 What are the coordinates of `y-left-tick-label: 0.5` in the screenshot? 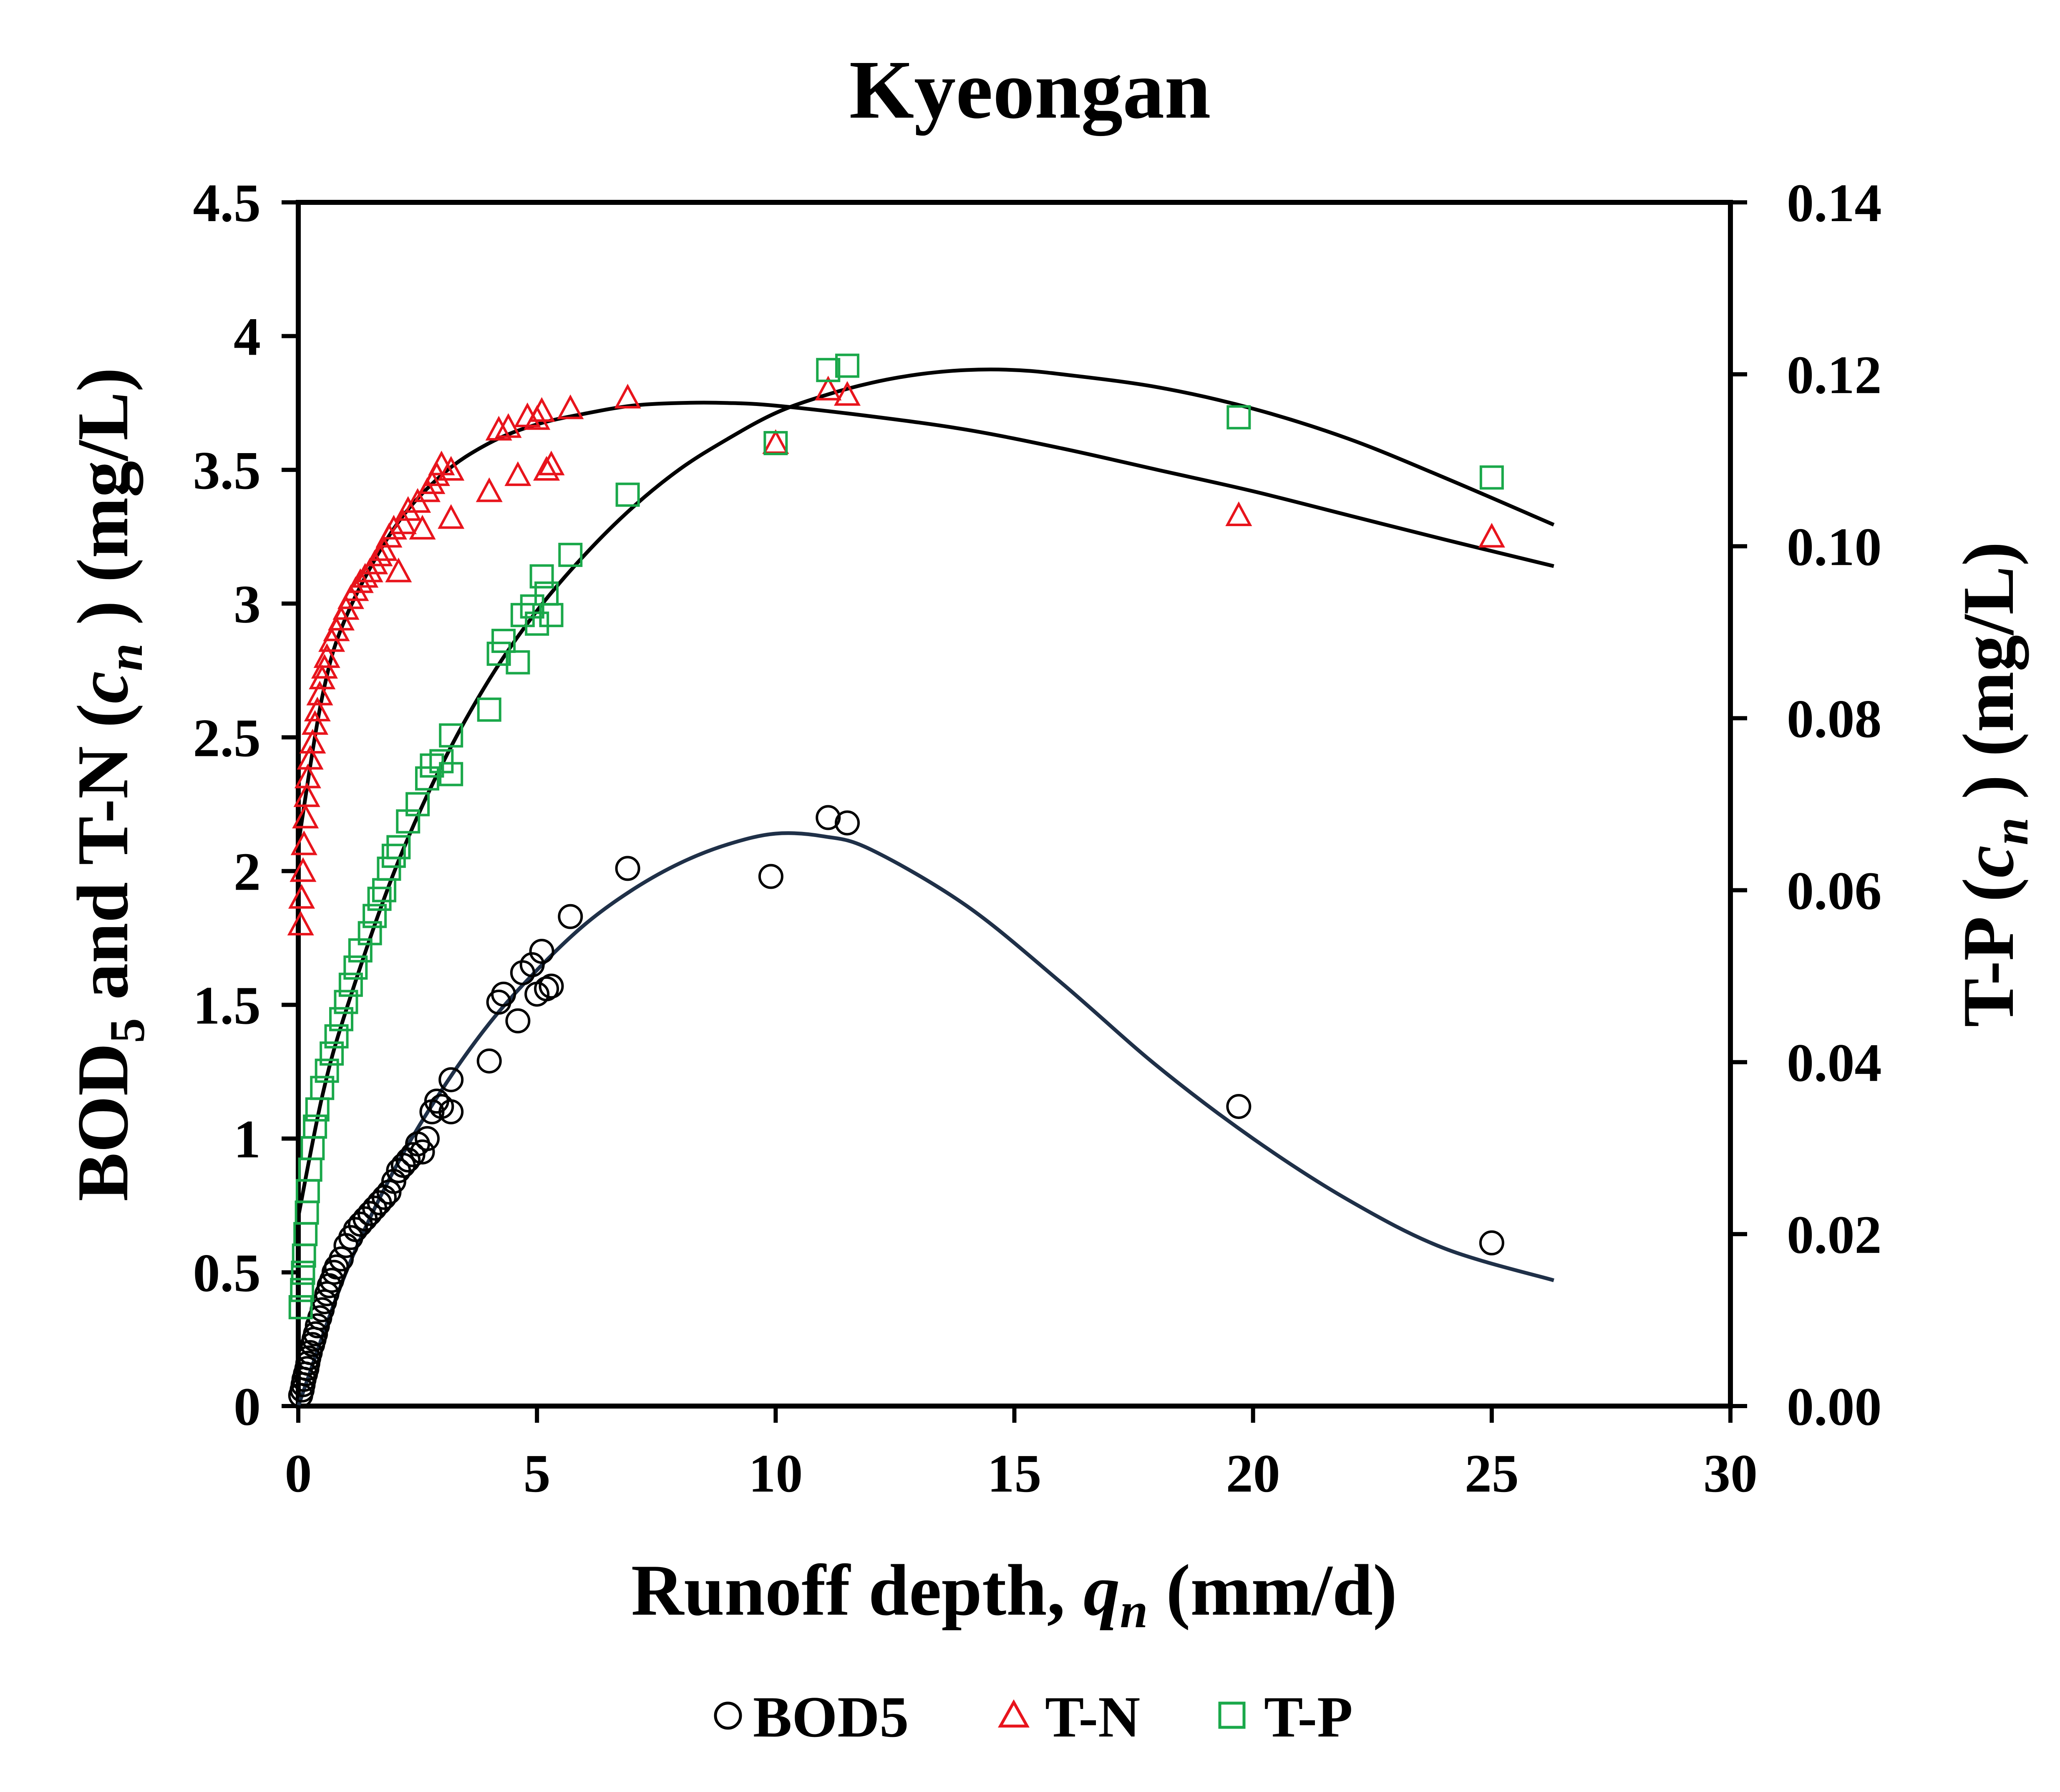 It's located at (227, 1273).